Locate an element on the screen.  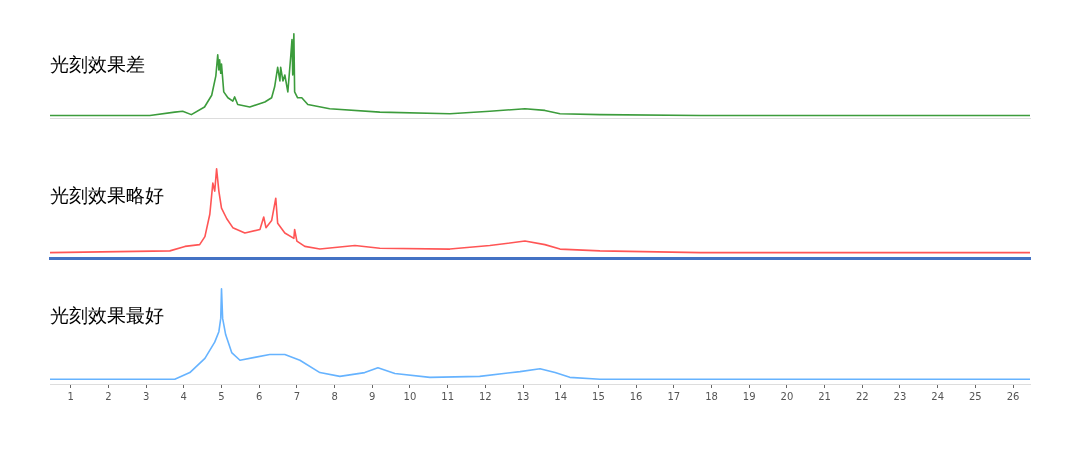
x-tick-label: 19 is located at coordinates (749, 396).